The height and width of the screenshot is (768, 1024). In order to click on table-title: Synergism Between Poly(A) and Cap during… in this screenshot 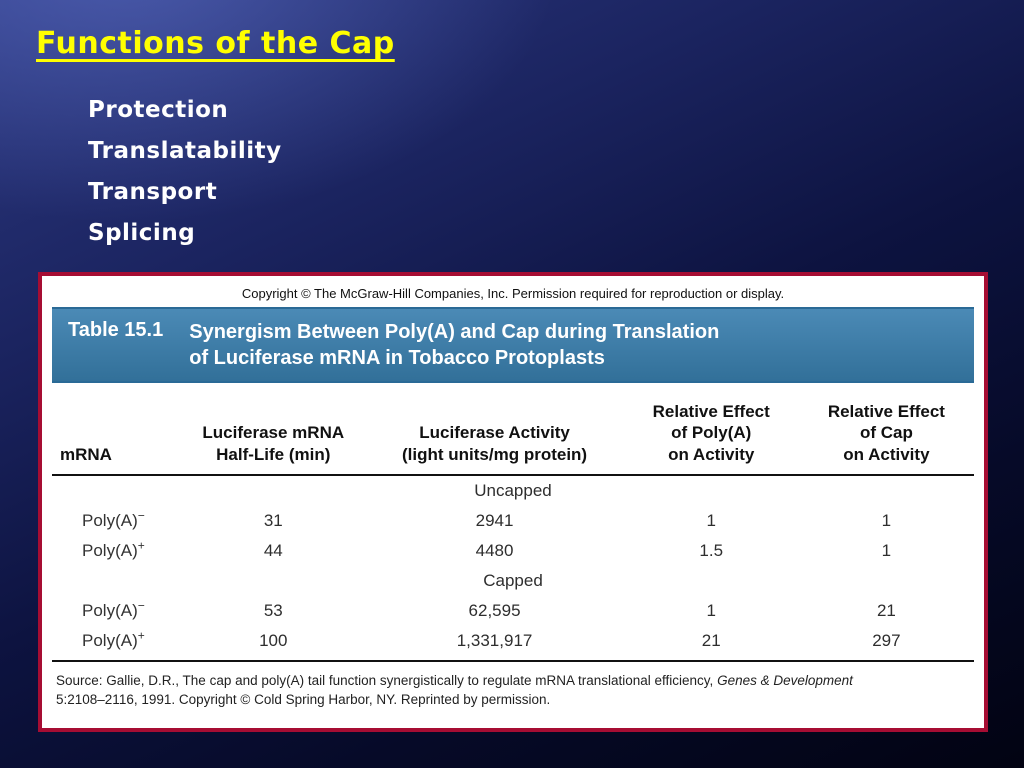, I will do `click(454, 345)`.